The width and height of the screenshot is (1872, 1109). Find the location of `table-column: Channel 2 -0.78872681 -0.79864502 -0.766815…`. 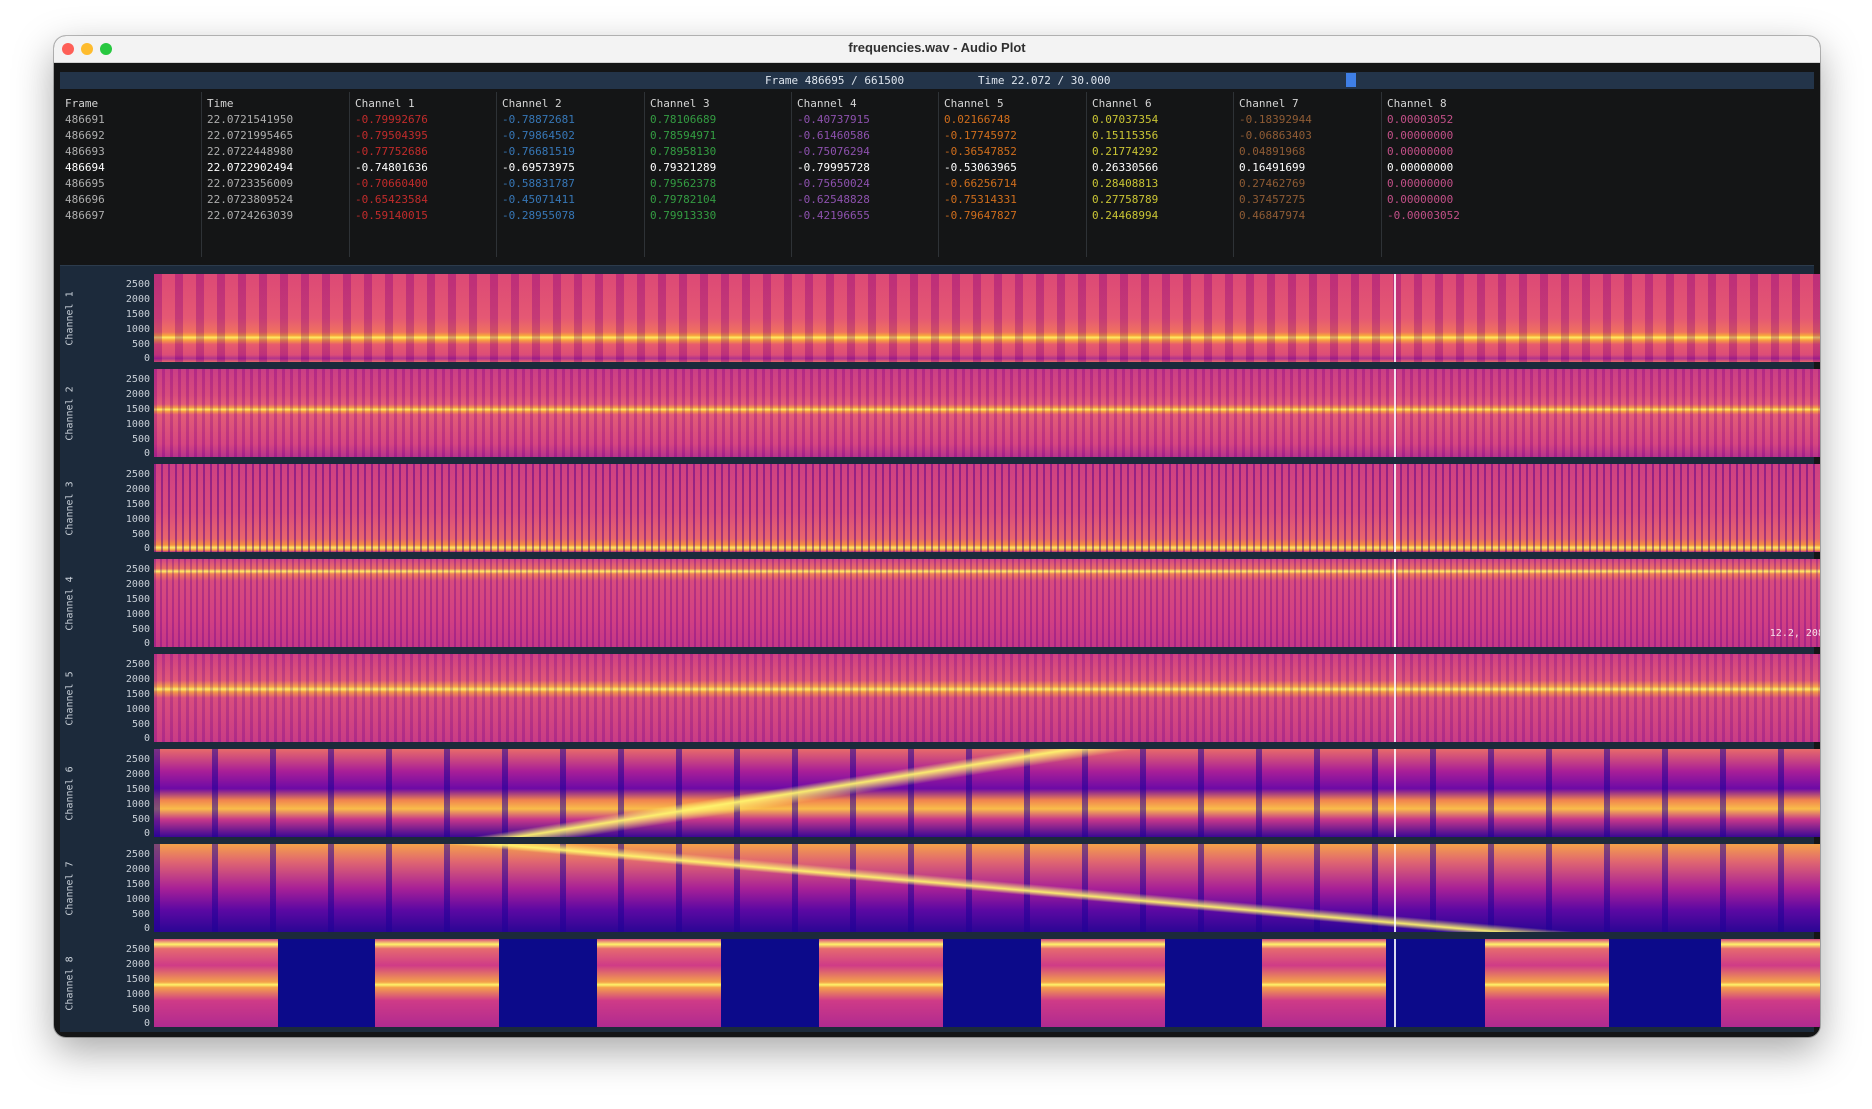

table-column: Channel 2 -0.78872681 -0.79864502 -0.766815… is located at coordinates (570, 174).